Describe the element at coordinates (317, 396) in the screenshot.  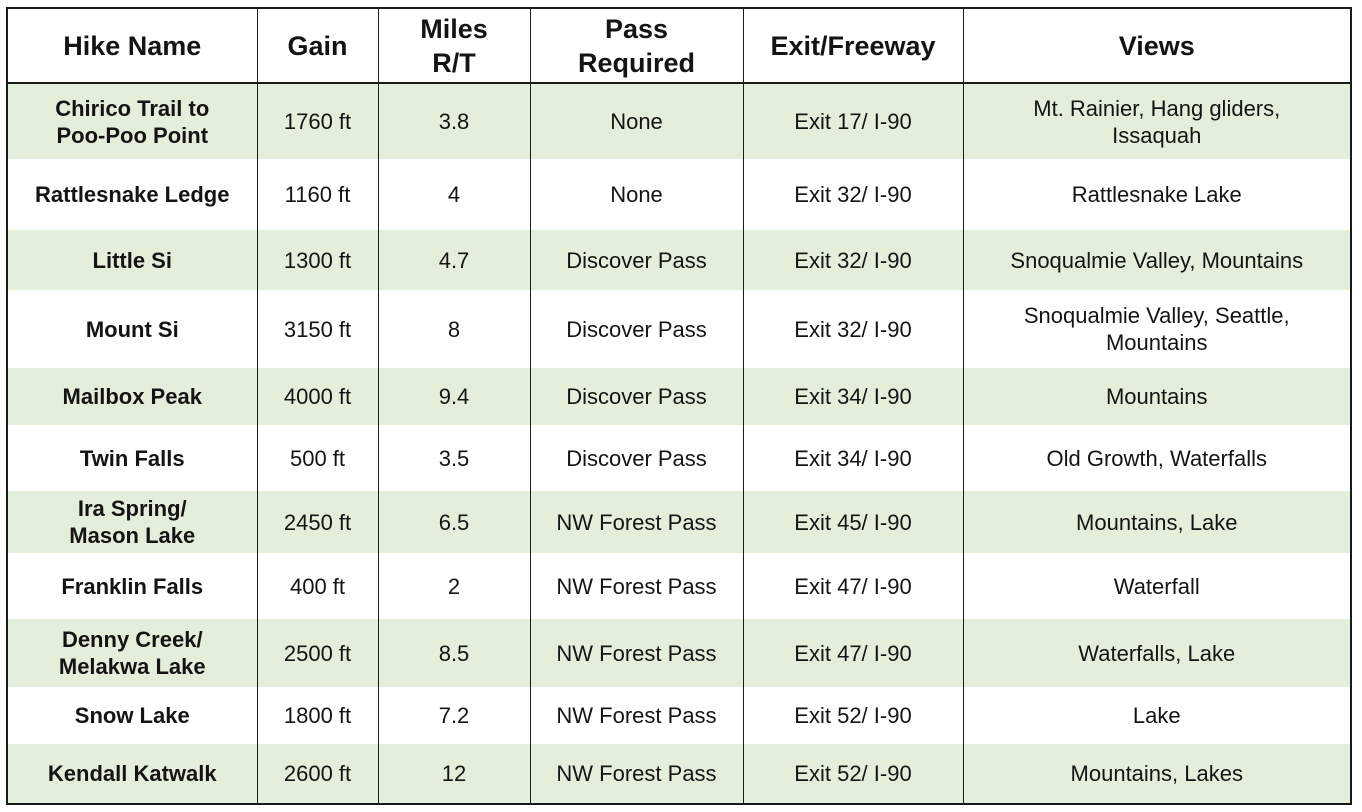
I see `cell-gain: 4000 ft` at that location.